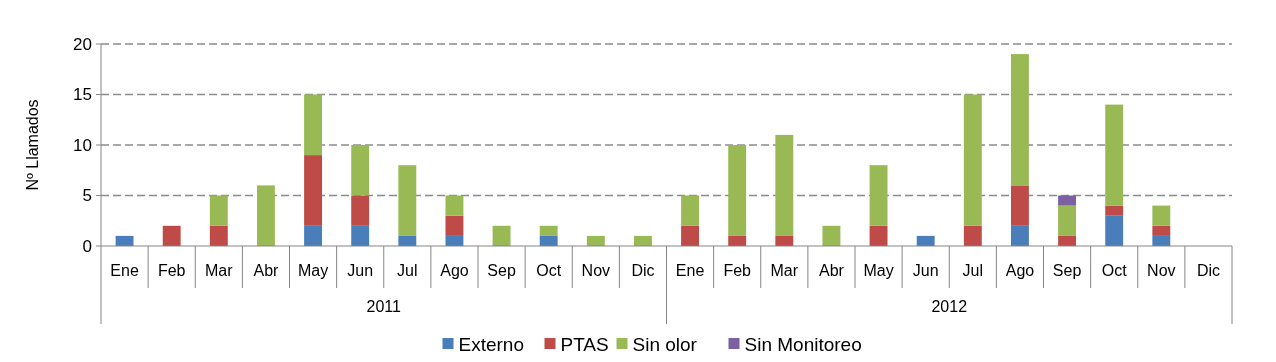 This screenshot has width=1276, height=362. Describe the element at coordinates (491, 344) in the screenshot. I see `legend-label: Externo` at that location.